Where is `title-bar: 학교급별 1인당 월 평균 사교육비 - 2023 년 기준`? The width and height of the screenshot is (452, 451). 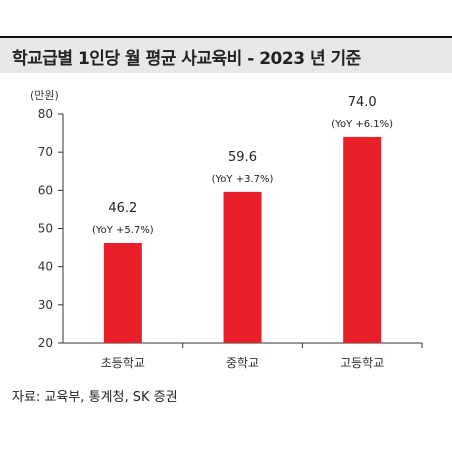 title-bar: 학교급별 1인당 월 평균 사교육비 - 2023 년 기준 is located at coordinates (226, 54).